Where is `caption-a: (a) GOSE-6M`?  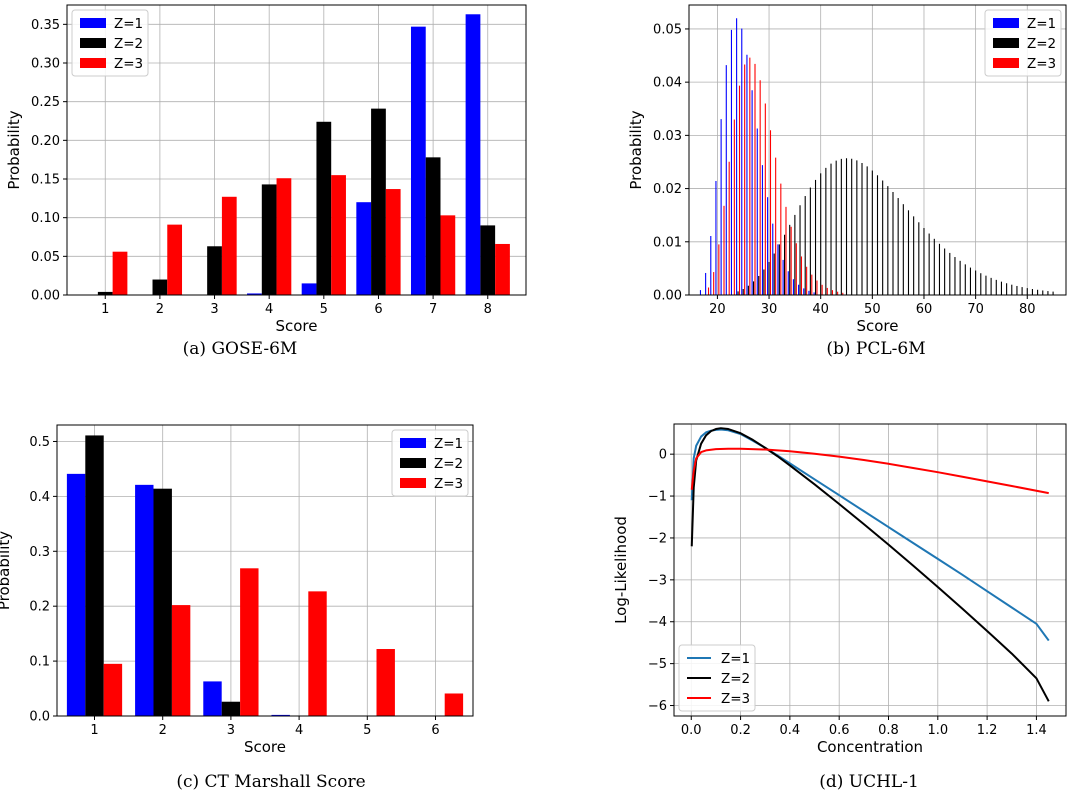 caption-a: (a) GOSE-6M is located at coordinates (240, 349).